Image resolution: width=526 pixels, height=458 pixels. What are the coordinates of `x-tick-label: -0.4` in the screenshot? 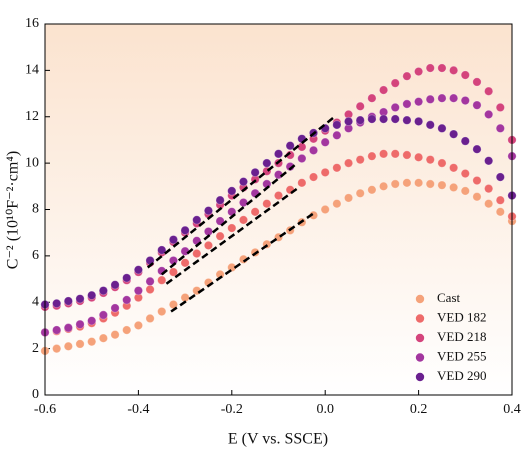 It's located at (138, 409).